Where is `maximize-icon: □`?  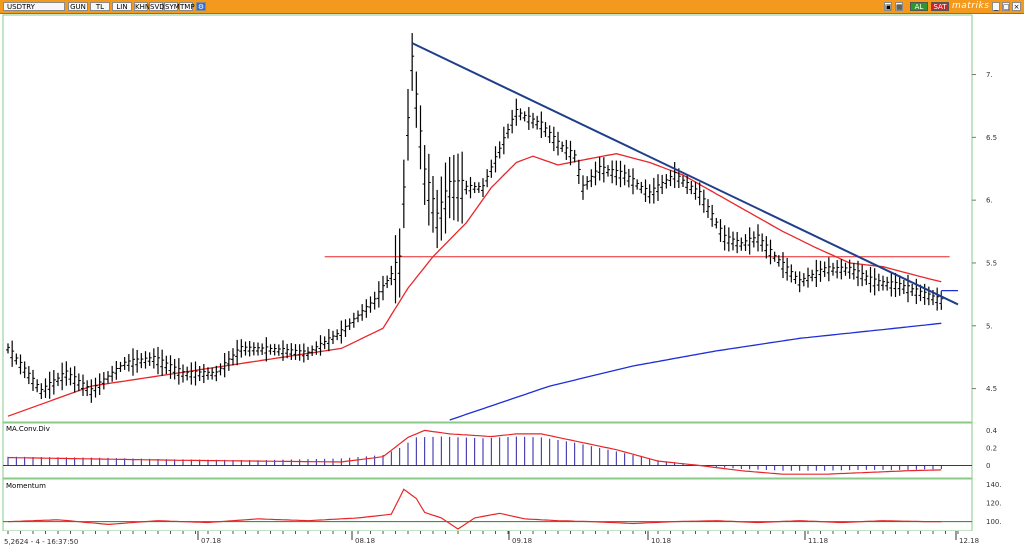
maximize-icon: □ is located at coordinates (1006, 6).